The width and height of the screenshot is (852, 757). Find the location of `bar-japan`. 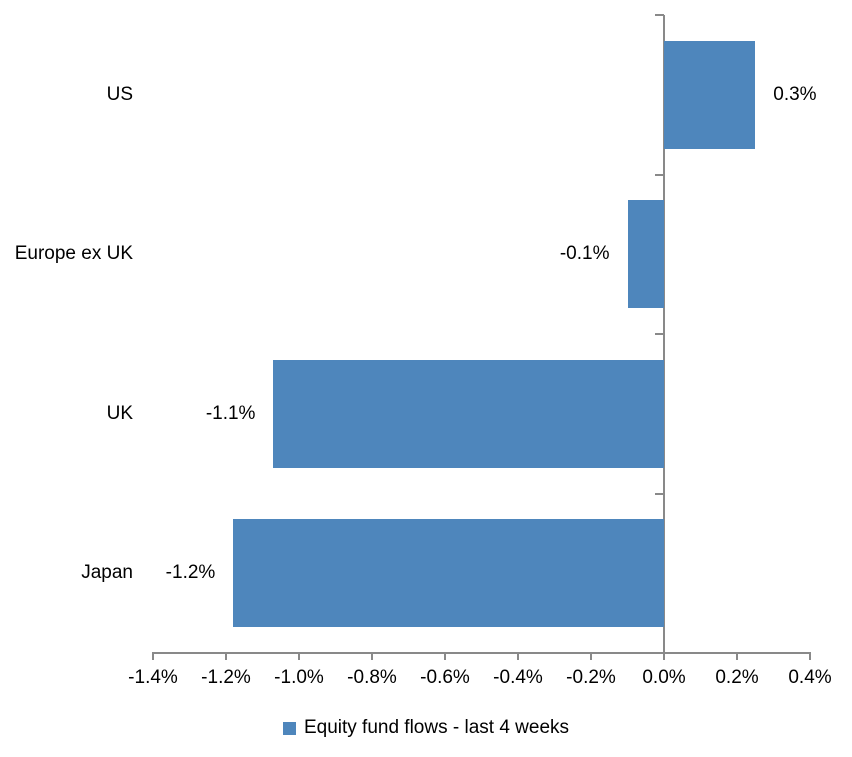

bar-japan is located at coordinates (448, 573).